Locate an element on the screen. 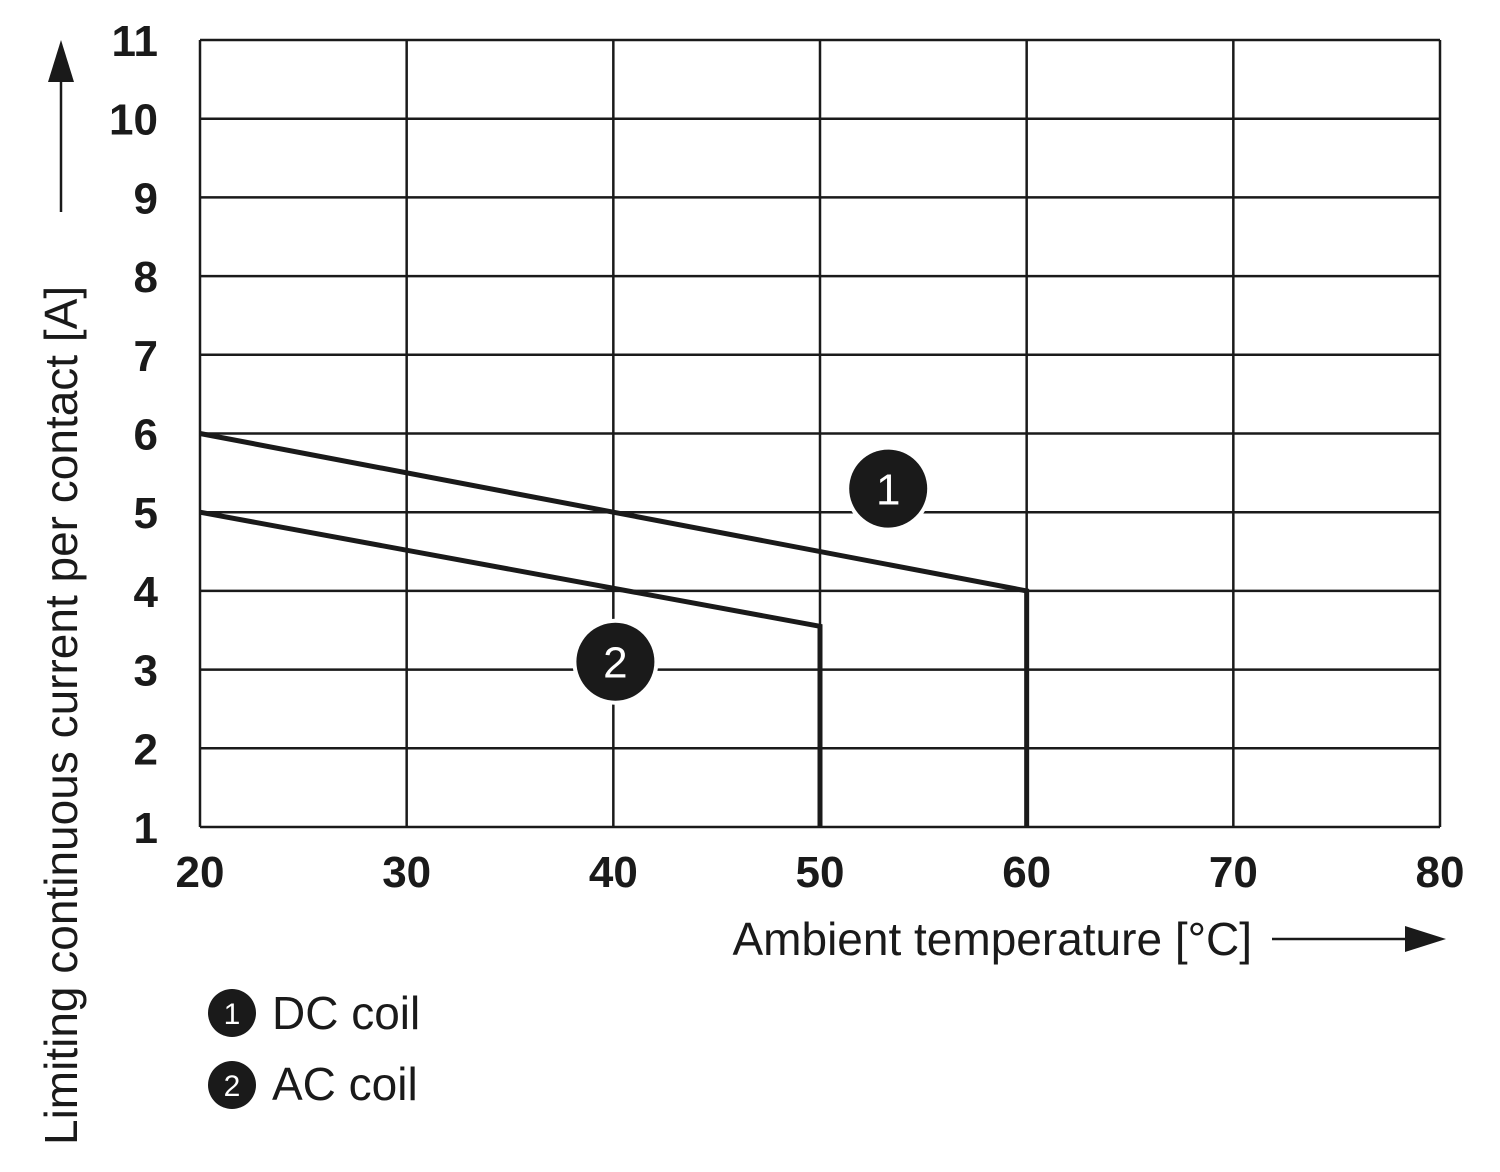 This screenshot has height=1172, width=1500. legend-marker-1-number: 1 is located at coordinates (232, 1014).